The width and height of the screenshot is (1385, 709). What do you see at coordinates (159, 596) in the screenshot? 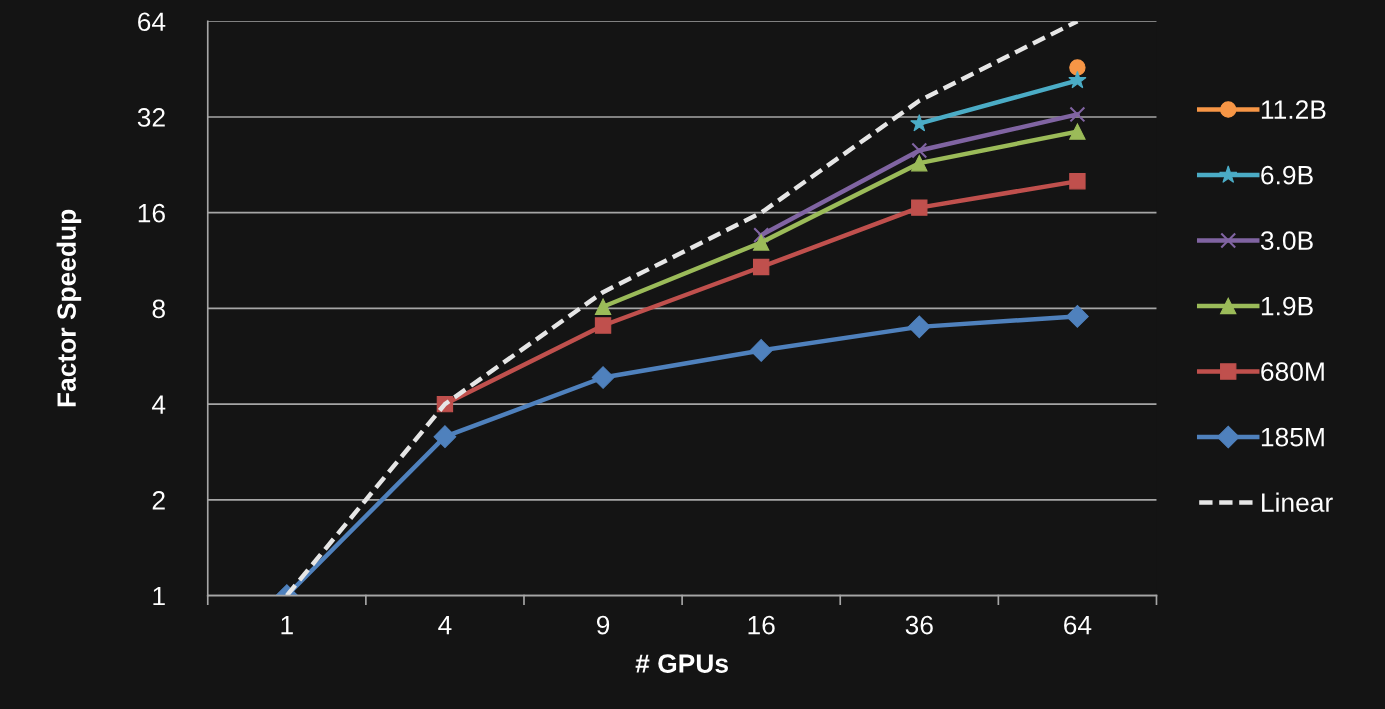
I see `y-tick-label: 1` at bounding box center [159, 596].